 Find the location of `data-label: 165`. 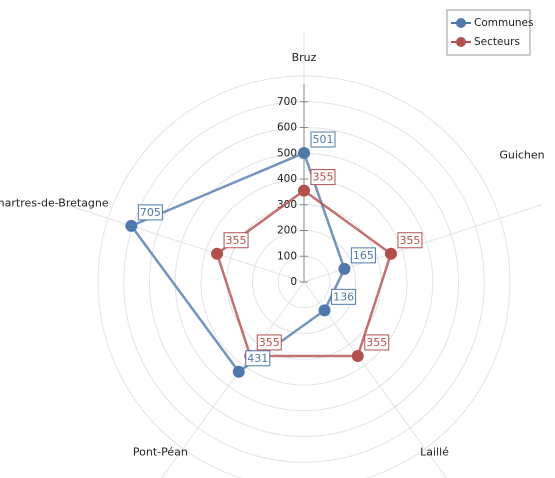

data-label: 165 is located at coordinates (363, 255).